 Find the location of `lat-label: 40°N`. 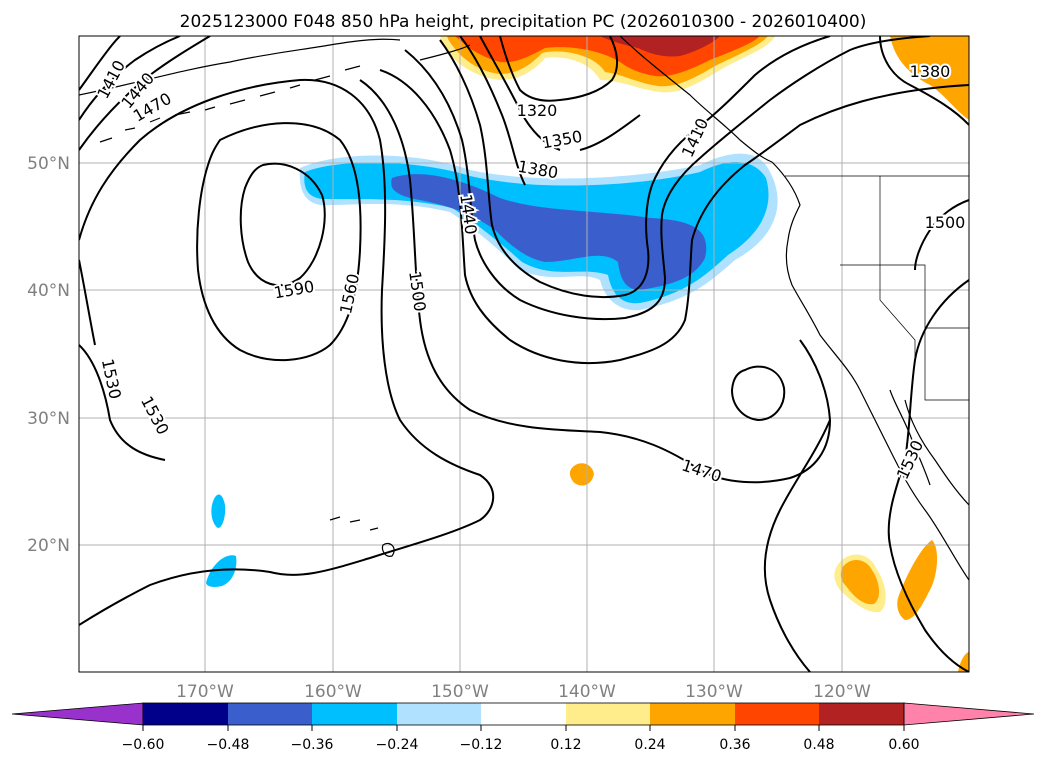

lat-label: 40°N is located at coordinates (48, 291).